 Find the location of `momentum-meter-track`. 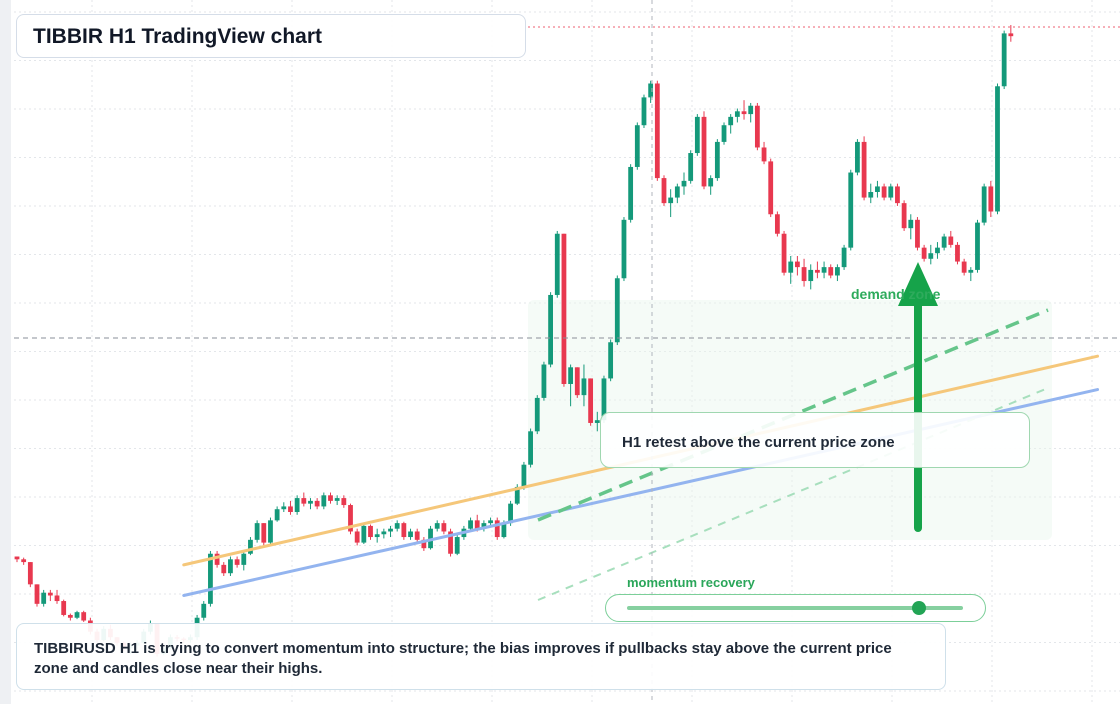

momentum-meter-track is located at coordinates (795, 608).